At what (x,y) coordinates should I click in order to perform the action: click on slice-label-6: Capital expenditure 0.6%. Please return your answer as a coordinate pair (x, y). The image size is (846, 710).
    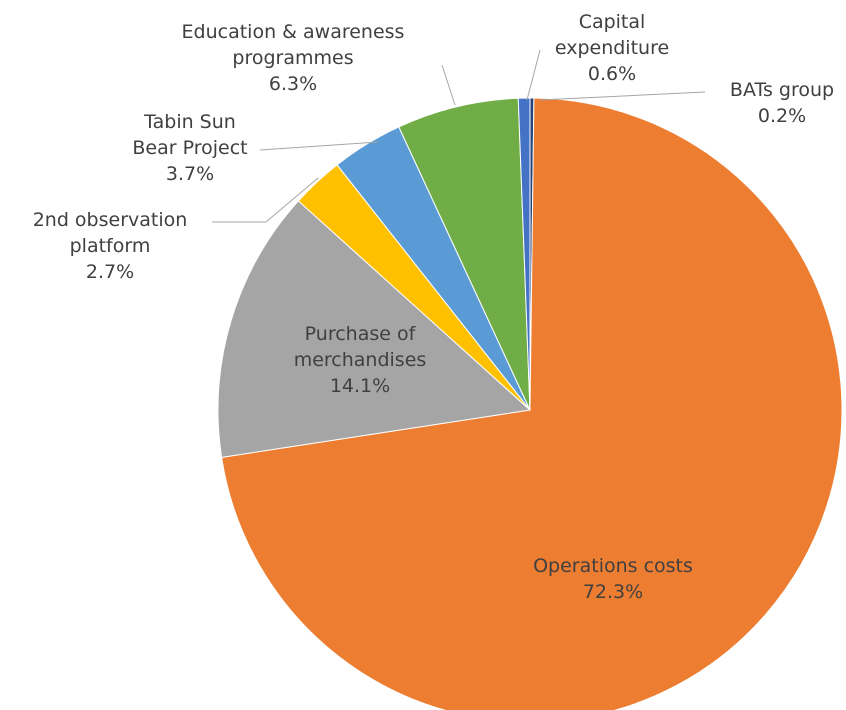
    Looking at the image, I should click on (612, 48).